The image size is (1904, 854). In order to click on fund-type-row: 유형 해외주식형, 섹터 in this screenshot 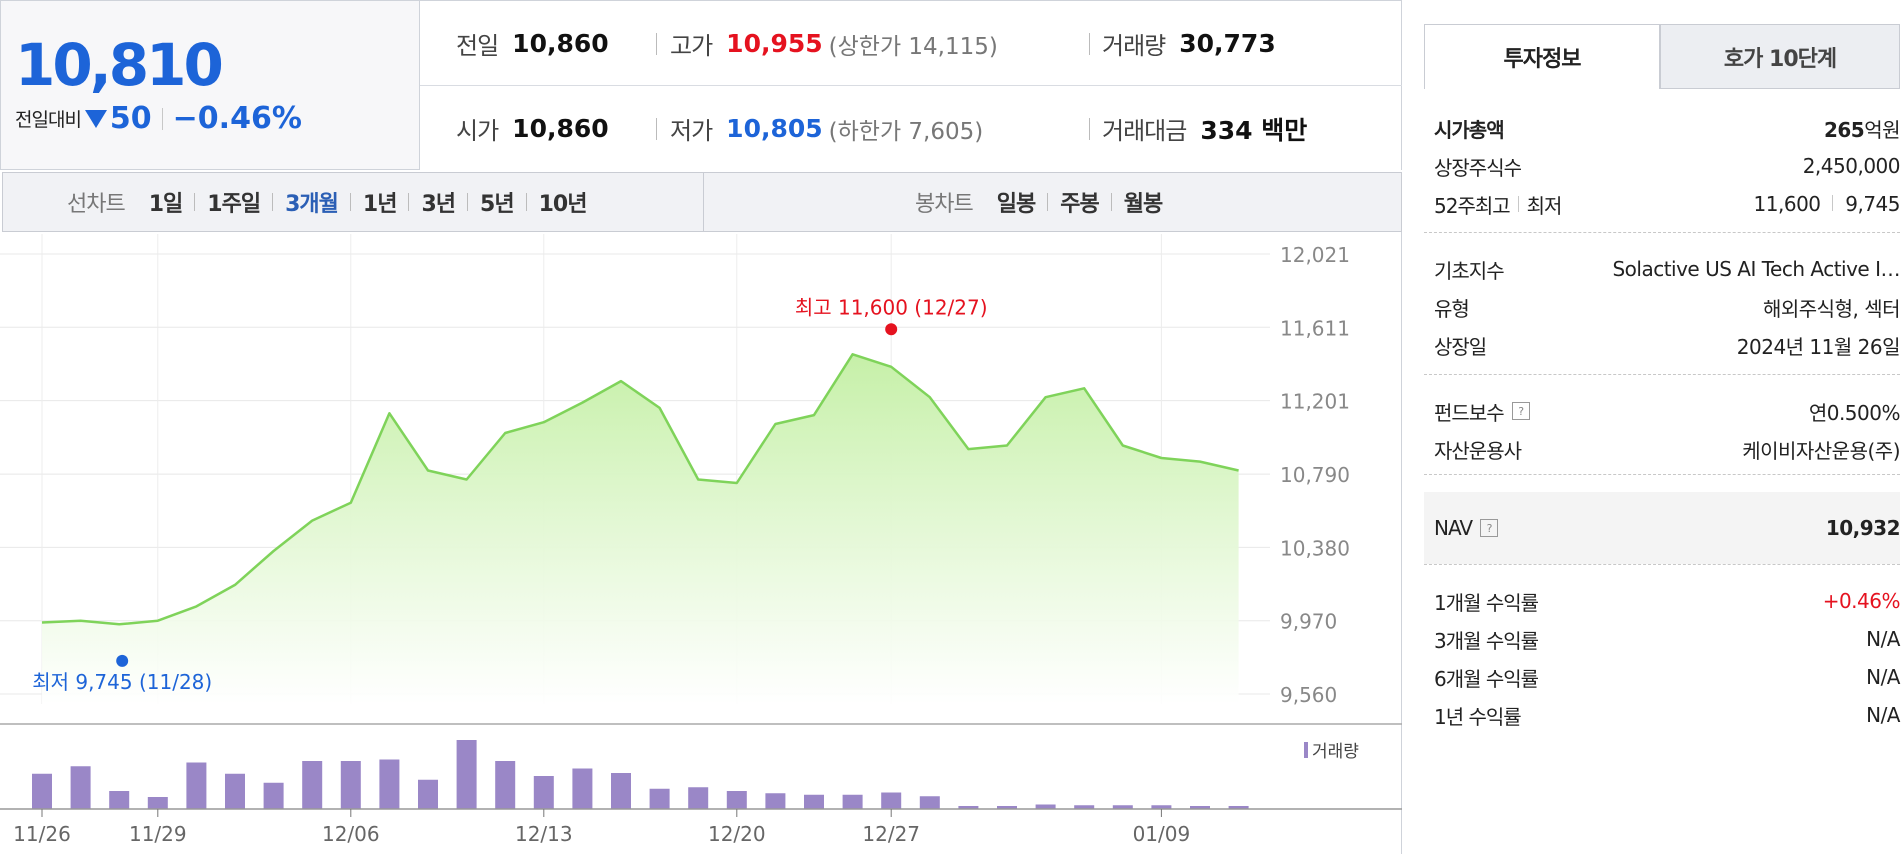, I will do `click(1667, 307)`.